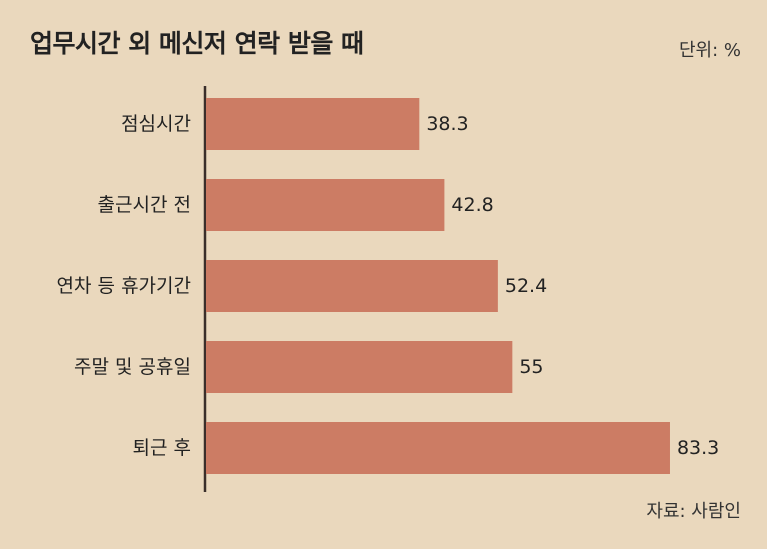 Image resolution: width=767 pixels, height=549 pixels. I want to click on value-label: 52.4, so click(526, 286).